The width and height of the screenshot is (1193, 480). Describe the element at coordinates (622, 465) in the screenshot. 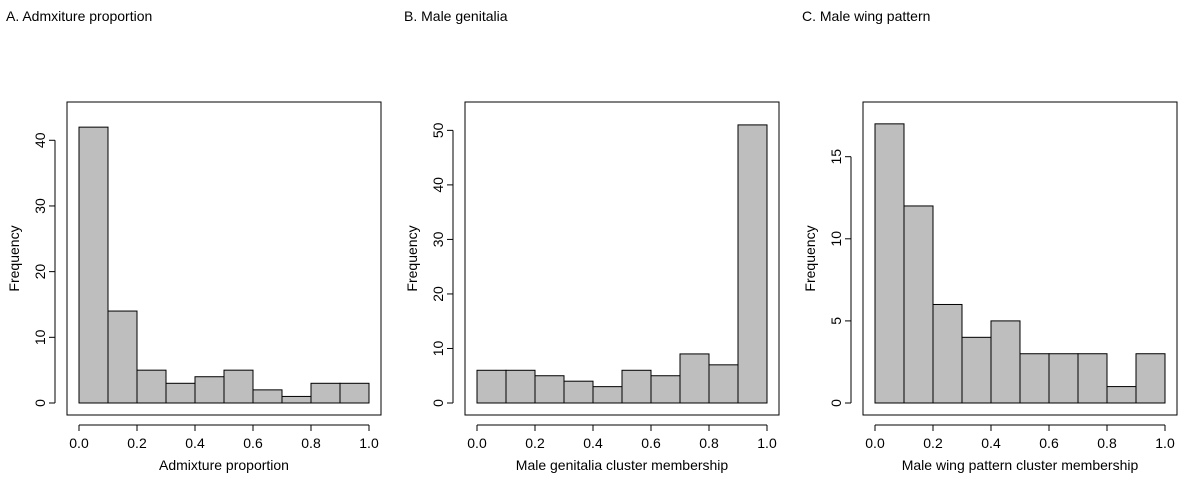

I see `x-axis-label: Male genitalia cluster membership` at that location.